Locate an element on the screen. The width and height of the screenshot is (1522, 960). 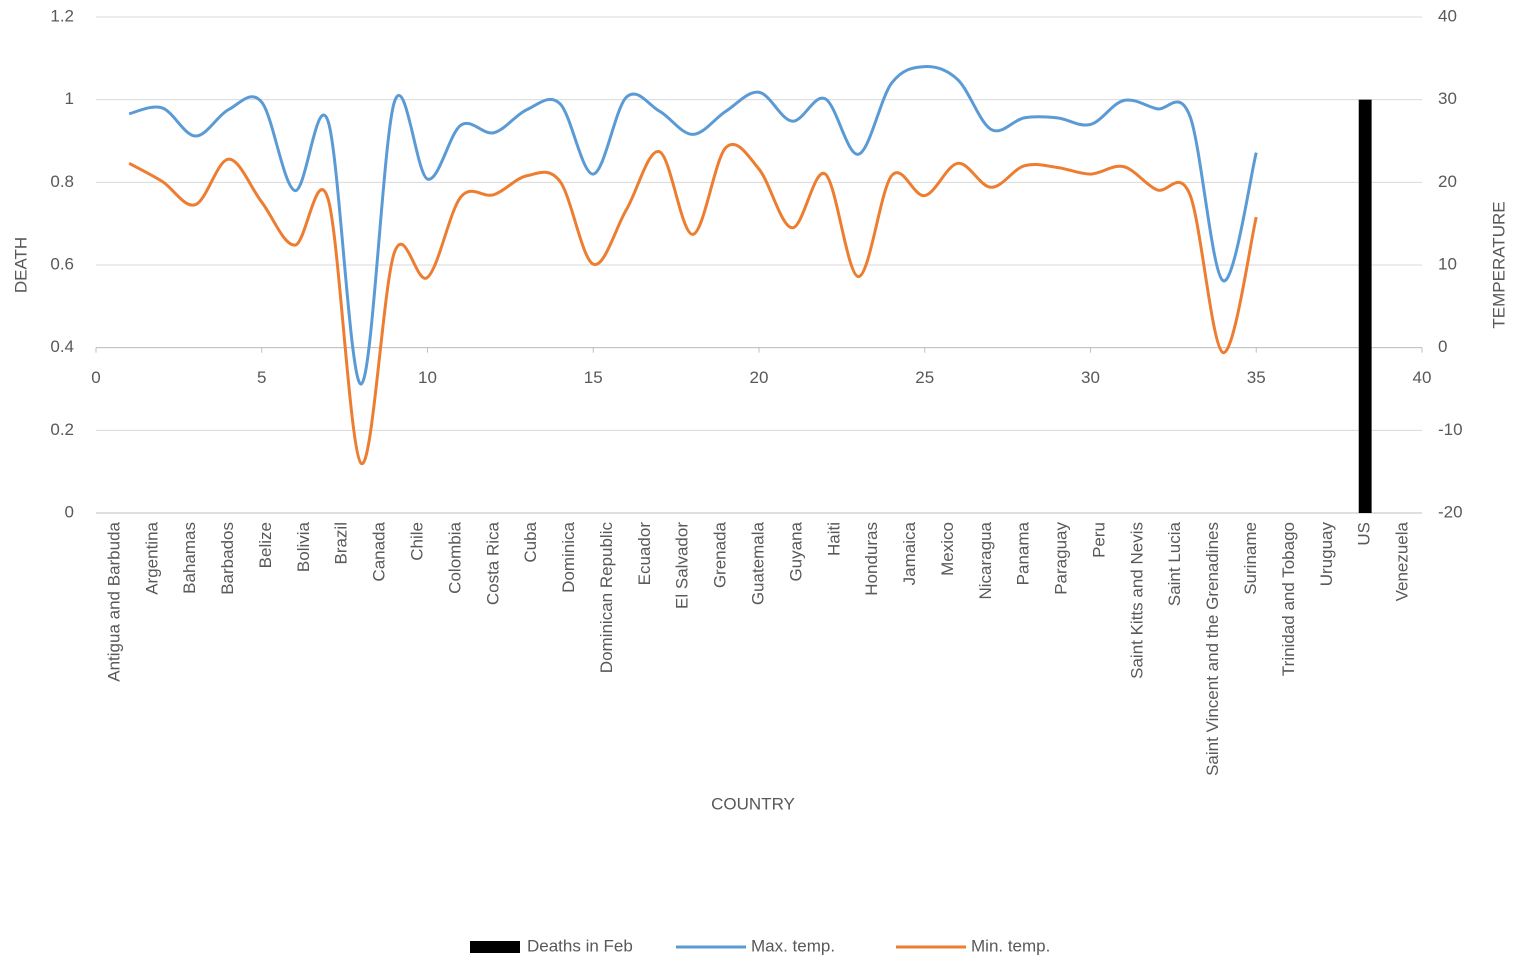
category-label: Nicaragua is located at coordinates (985, 560).